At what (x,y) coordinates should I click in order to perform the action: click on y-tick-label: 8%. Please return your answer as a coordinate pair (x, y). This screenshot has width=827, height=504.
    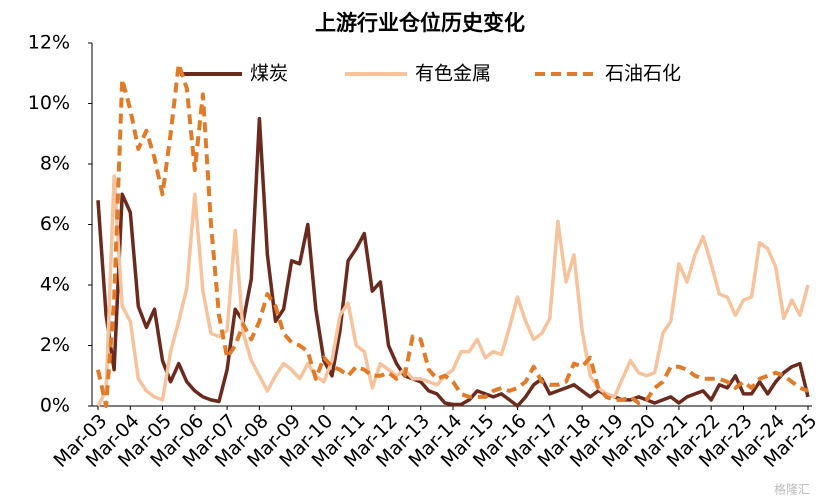
    Looking at the image, I should click on (55, 164).